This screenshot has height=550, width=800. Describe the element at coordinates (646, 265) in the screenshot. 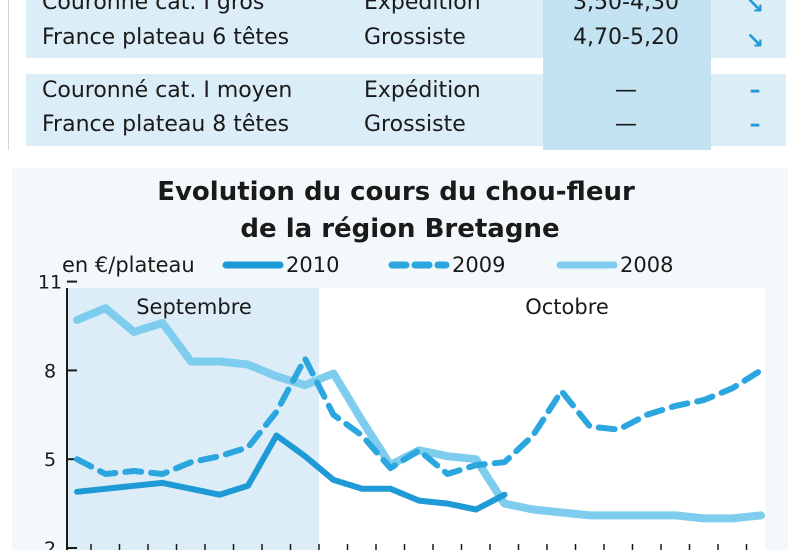

I see `legend-label-2008: 2008` at that location.